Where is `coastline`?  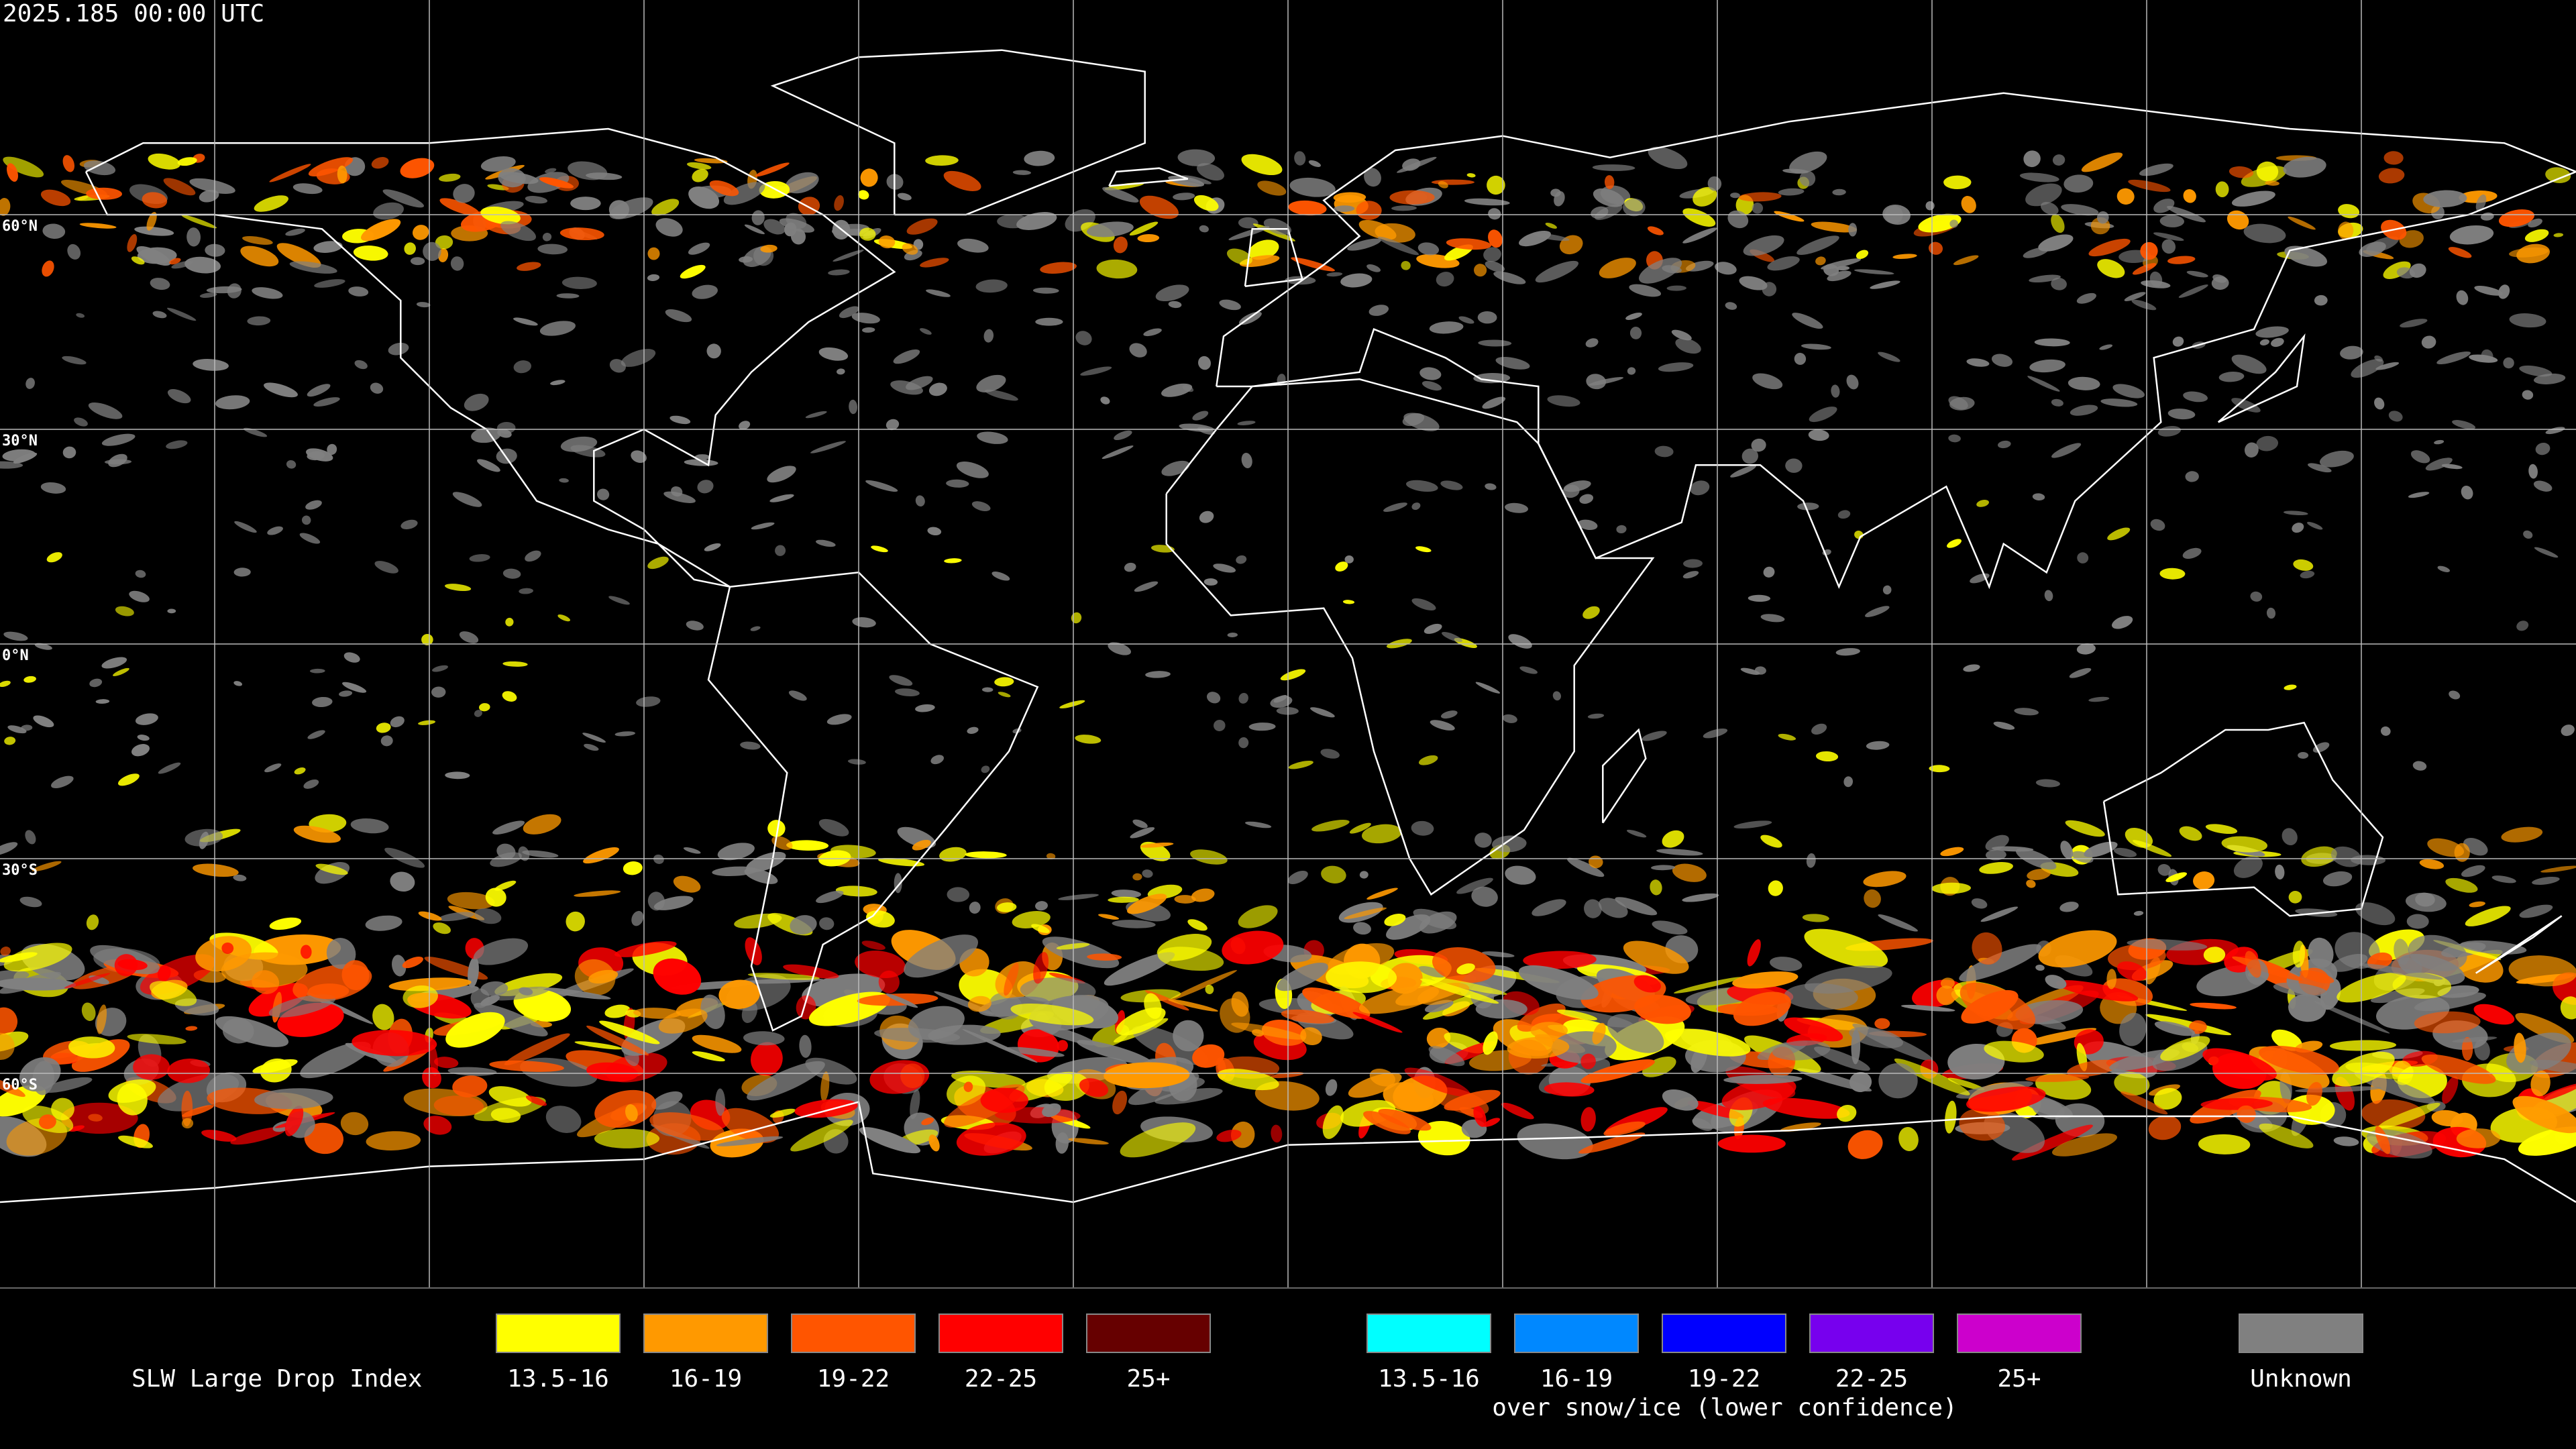
coastline is located at coordinates (1148, 177).